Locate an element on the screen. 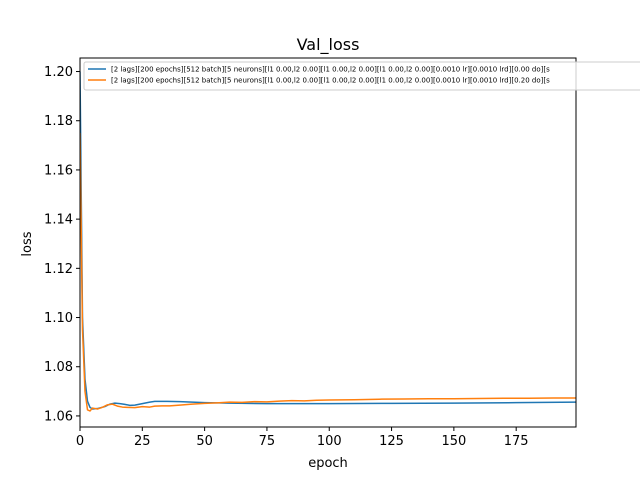 This screenshot has height=480, width=640. y-tick-label: 1.08 is located at coordinates (58, 367).